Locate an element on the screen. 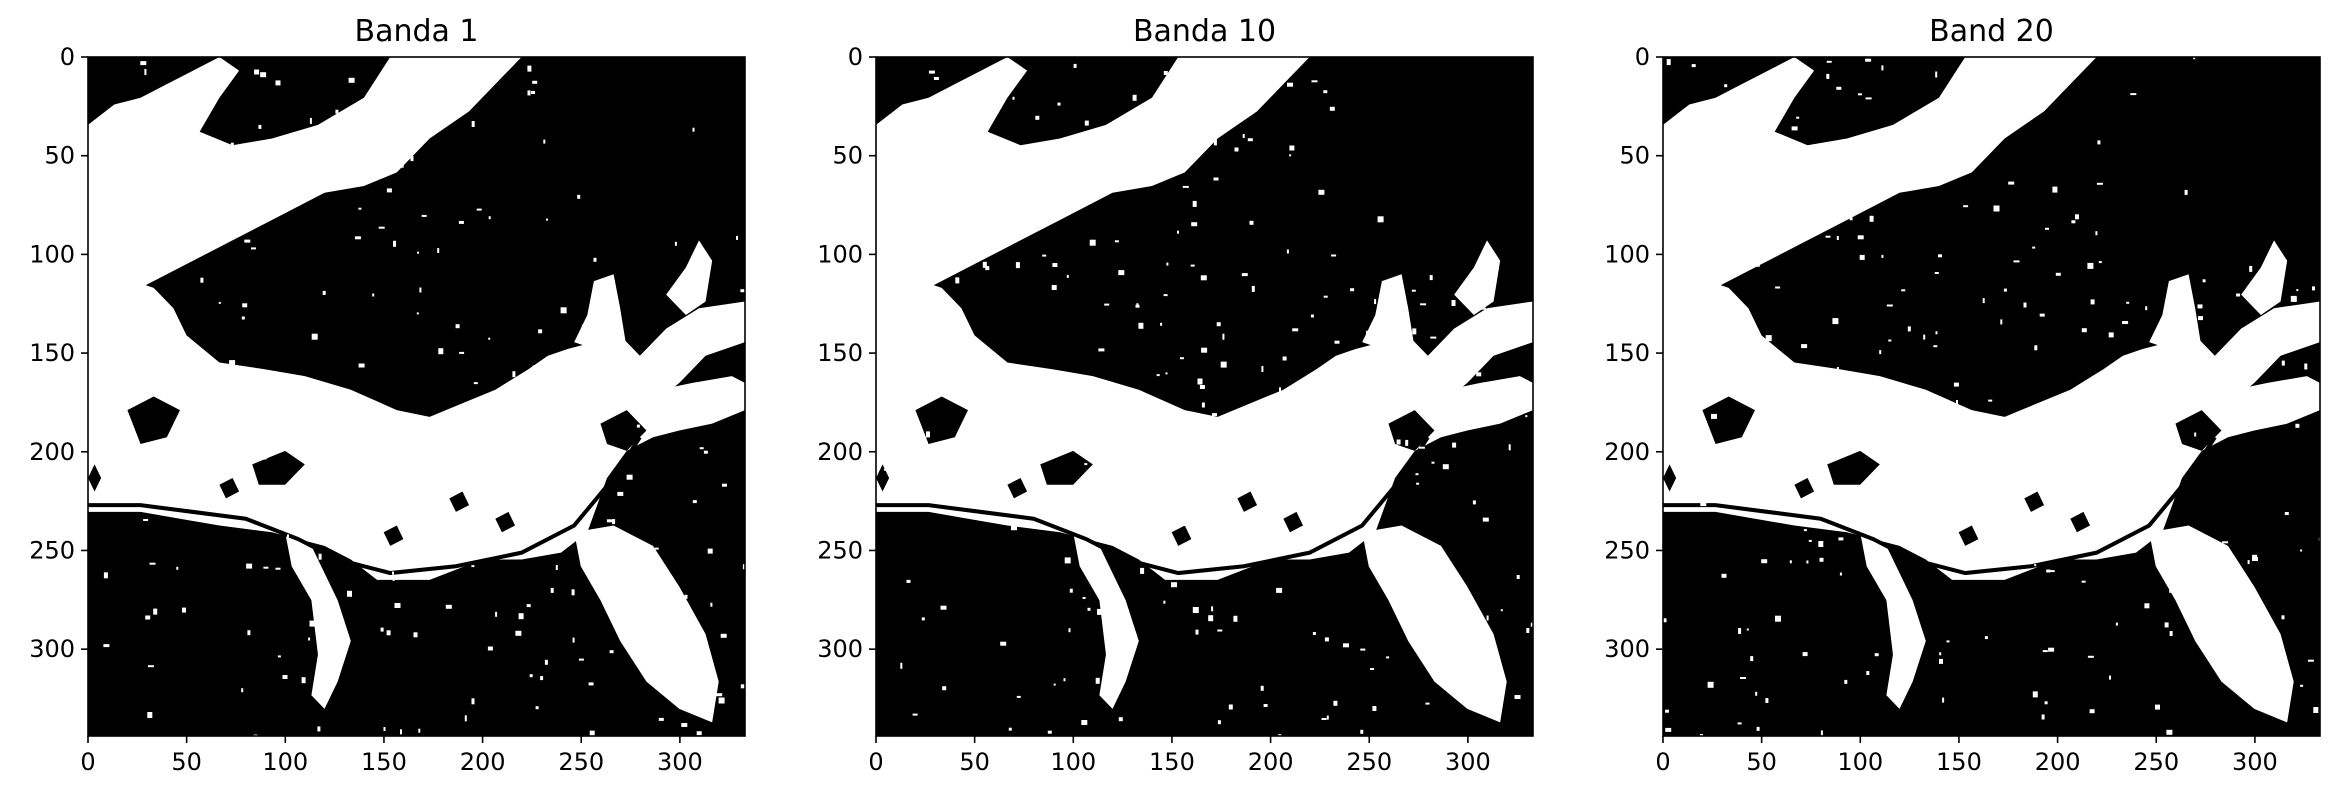  y-tick-label: 100 is located at coordinates (1627, 254).